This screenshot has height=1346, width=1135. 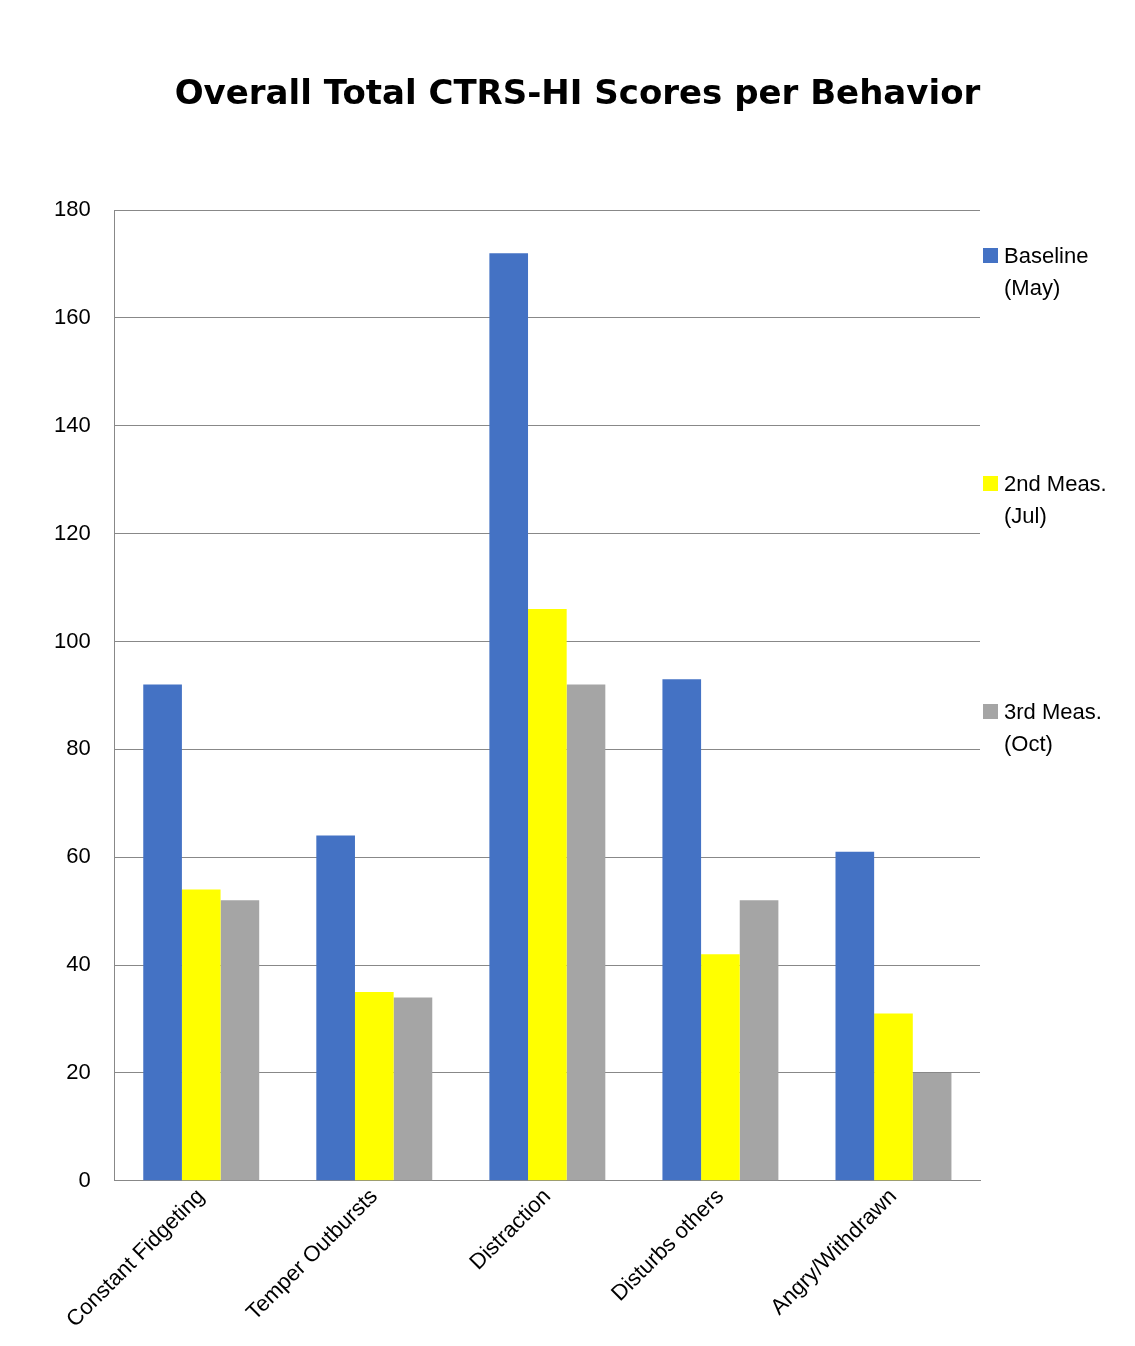 What do you see at coordinates (72, 316) in the screenshot?
I see `y-tick-label: 160` at bounding box center [72, 316].